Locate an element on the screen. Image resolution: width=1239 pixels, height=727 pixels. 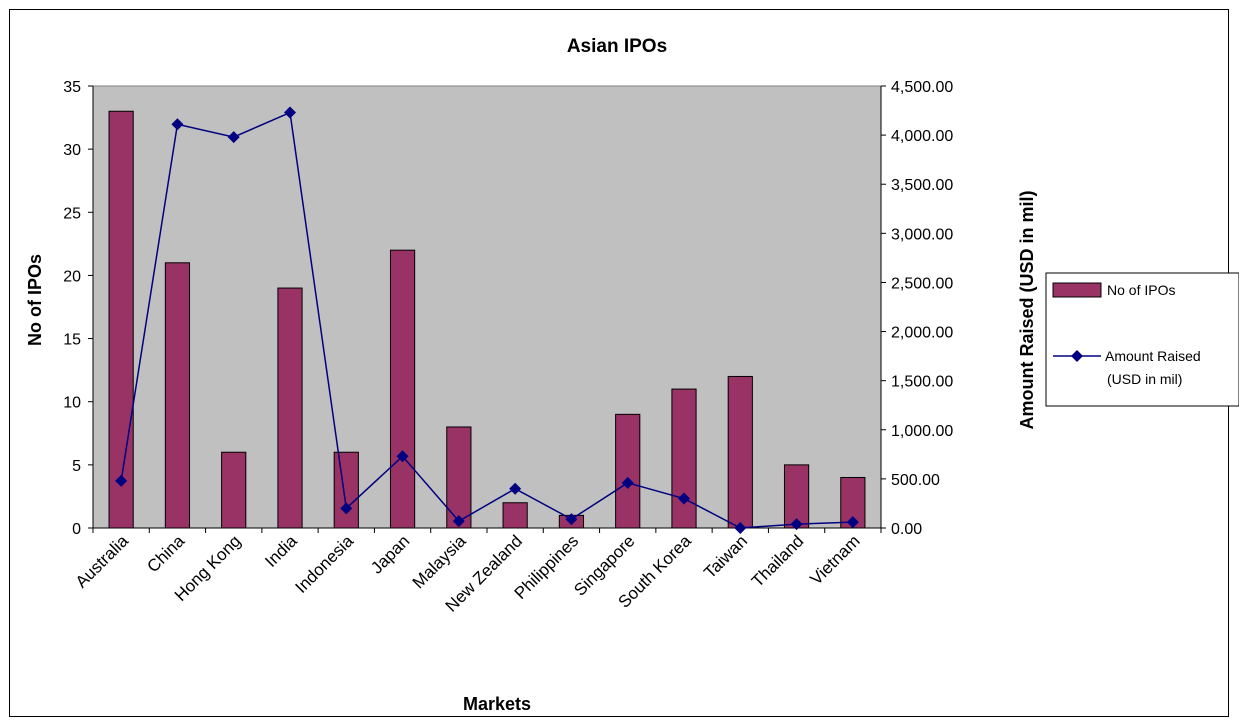
x-tick-label: Australia is located at coordinates (102, 561).